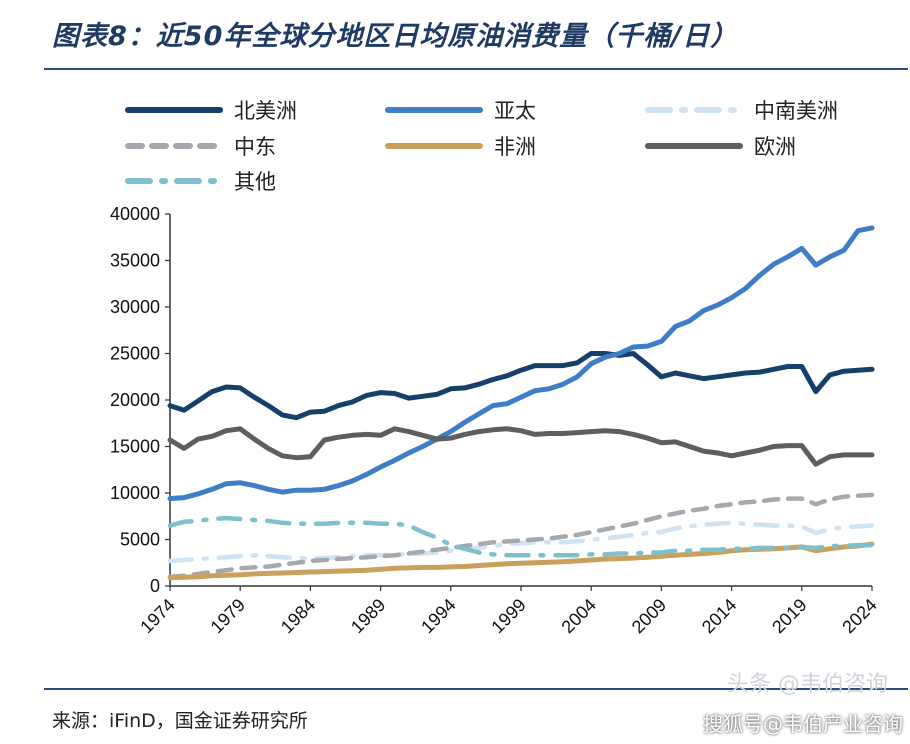 The height and width of the screenshot is (744, 910). What do you see at coordinates (255, 147) in the screenshot?
I see `legend-label: 中东` at bounding box center [255, 147].